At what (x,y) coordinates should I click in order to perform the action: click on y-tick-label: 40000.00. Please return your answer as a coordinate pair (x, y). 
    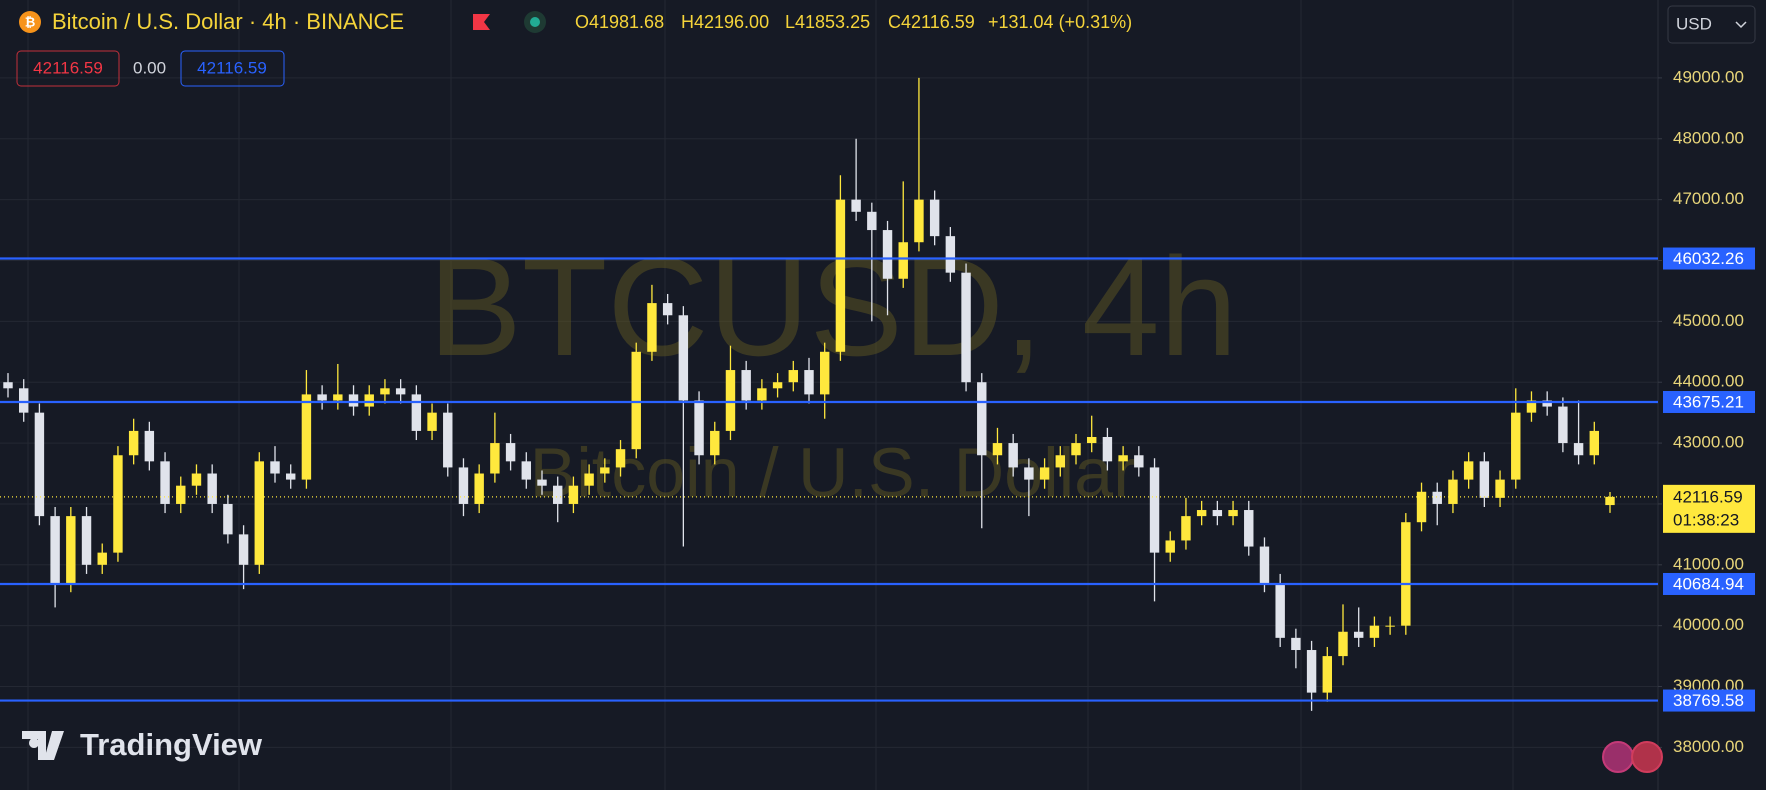
    Looking at the image, I should click on (1708, 624).